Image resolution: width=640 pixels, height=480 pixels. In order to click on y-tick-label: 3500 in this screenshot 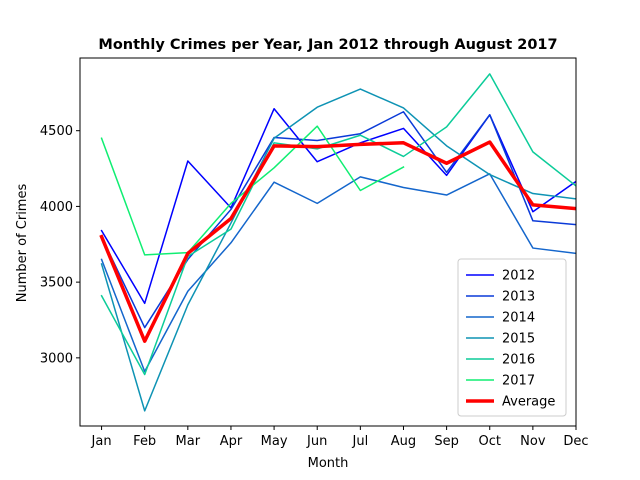, I will do `click(56, 283)`.